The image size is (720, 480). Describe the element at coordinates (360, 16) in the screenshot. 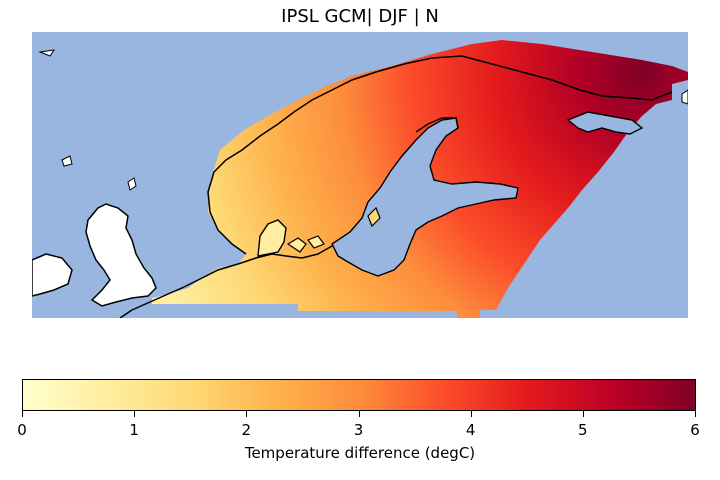

I see `map-title: IPSL GCM| DJF | N` at that location.